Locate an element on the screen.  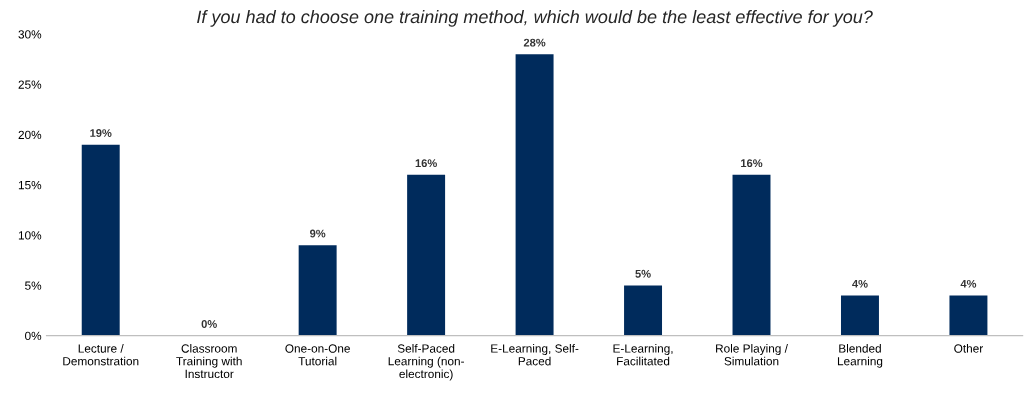
x-tick-label: E-Learning, Self- Paced is located at coordinates (535, 355).